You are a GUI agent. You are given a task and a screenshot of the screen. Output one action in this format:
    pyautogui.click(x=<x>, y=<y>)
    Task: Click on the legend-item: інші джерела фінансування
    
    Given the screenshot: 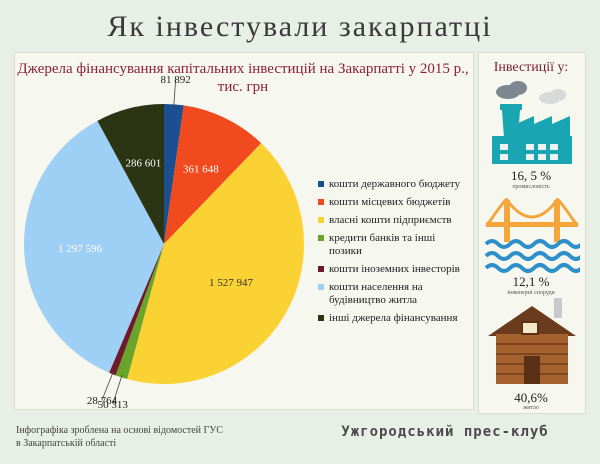 What is the action you would take?
    pyautogui.click(x=393, y=318)
    